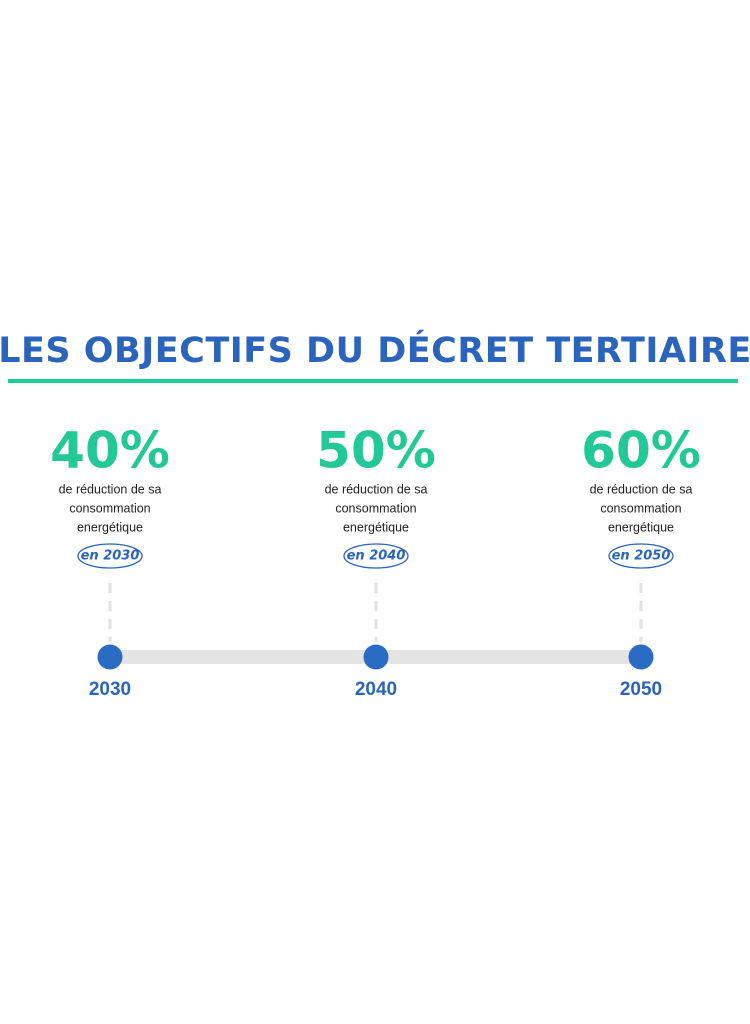 This screenshot has width=750, height=1024. Describe the element at coordinates (110, 689) in the screenshot. I see `year: 2030` at that location.